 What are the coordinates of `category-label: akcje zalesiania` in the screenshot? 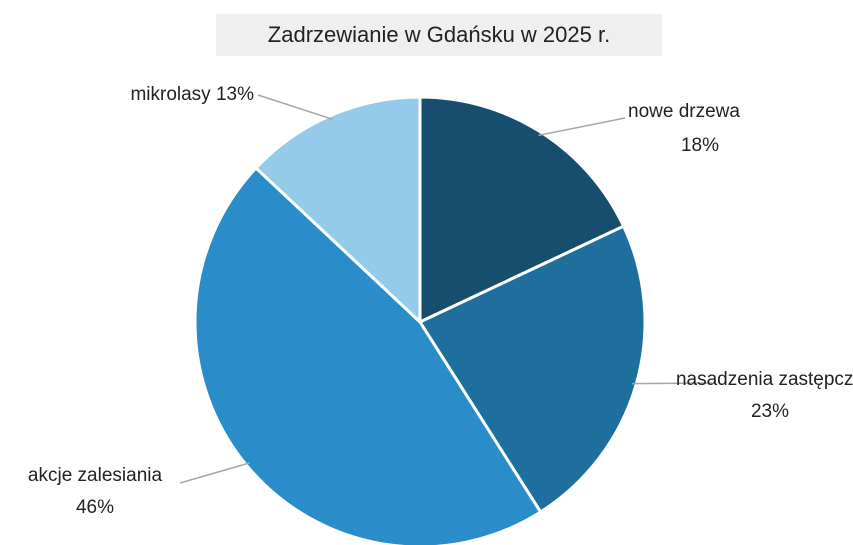 It's located at (95, 475).